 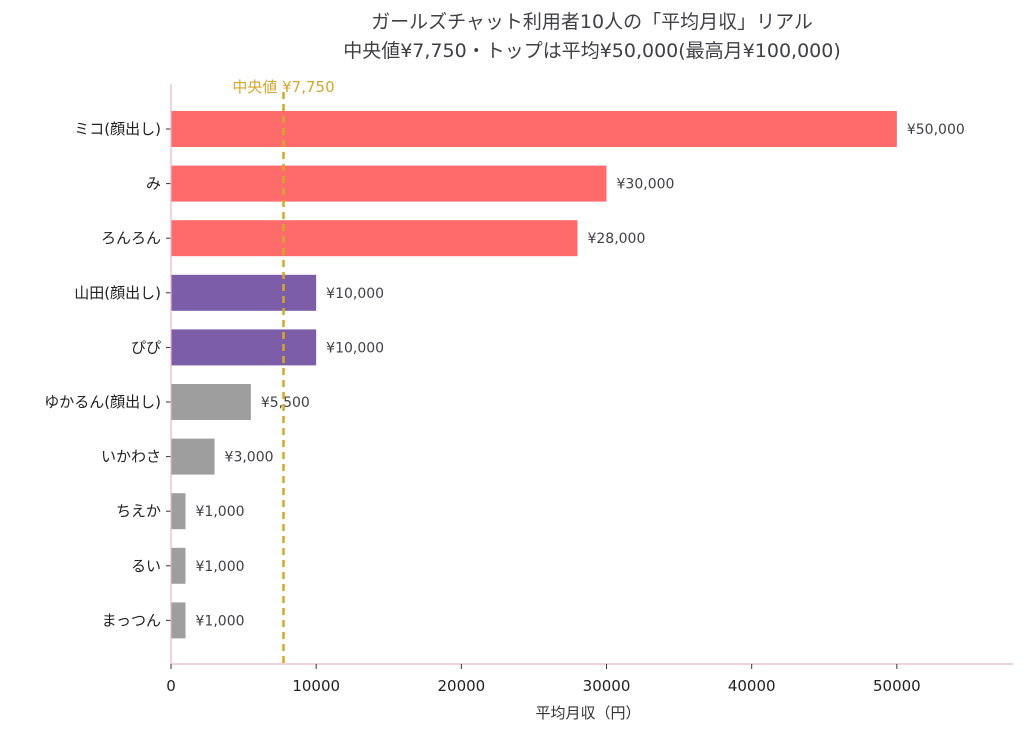 I want to click on value-label-9: ¥1,000, so click(x=220, y=621).